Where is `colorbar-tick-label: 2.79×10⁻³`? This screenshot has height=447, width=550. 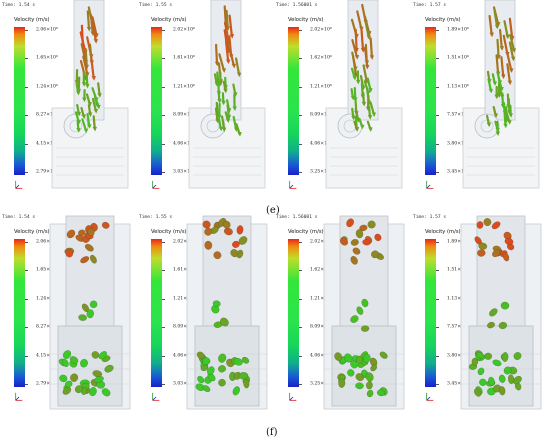 colorbar-tick-label: 2.79×10⁻³ is located at coordinates (48, 384).